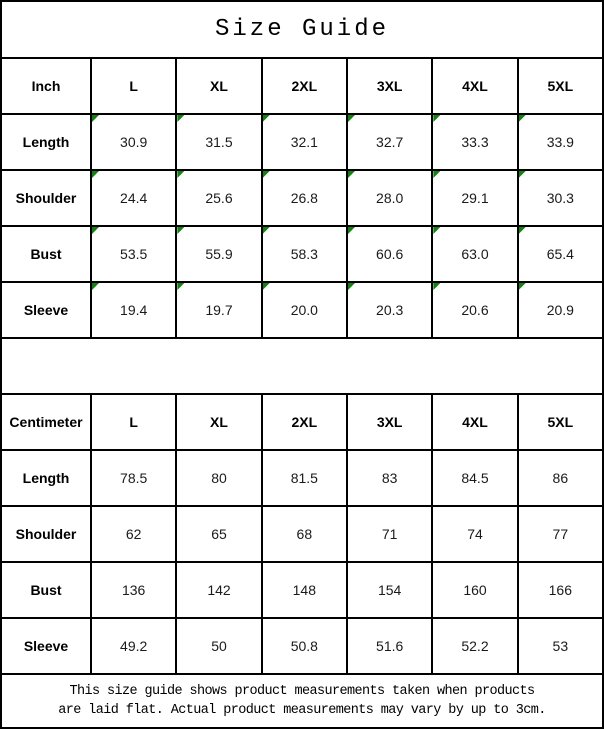 This screenshot has height=729, width=604. I want to click on measurement-cell: 53.5, so click(132, 254).